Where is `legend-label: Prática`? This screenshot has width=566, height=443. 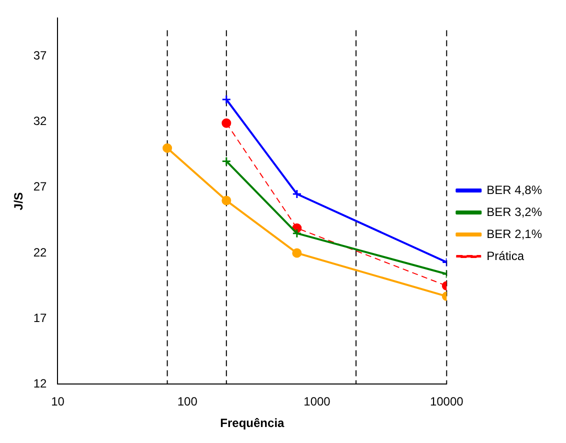
legend-label: Prática is located at coordinates (505, 255).